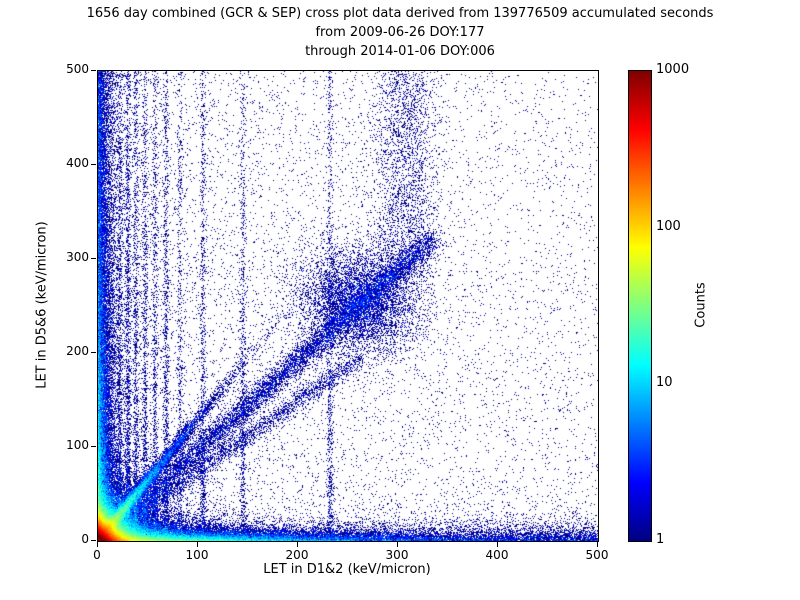  Describe the element at coordinates (597, 555) in the screenshot. I see `x-tick-label: 500` at that location.